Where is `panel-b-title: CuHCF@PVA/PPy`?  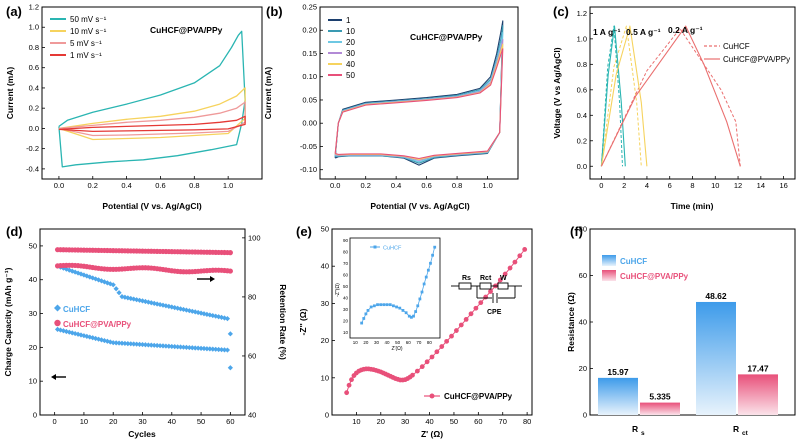 panel-b-title: CuHCF@PVA/PPy is located at coordinates (446, 37).